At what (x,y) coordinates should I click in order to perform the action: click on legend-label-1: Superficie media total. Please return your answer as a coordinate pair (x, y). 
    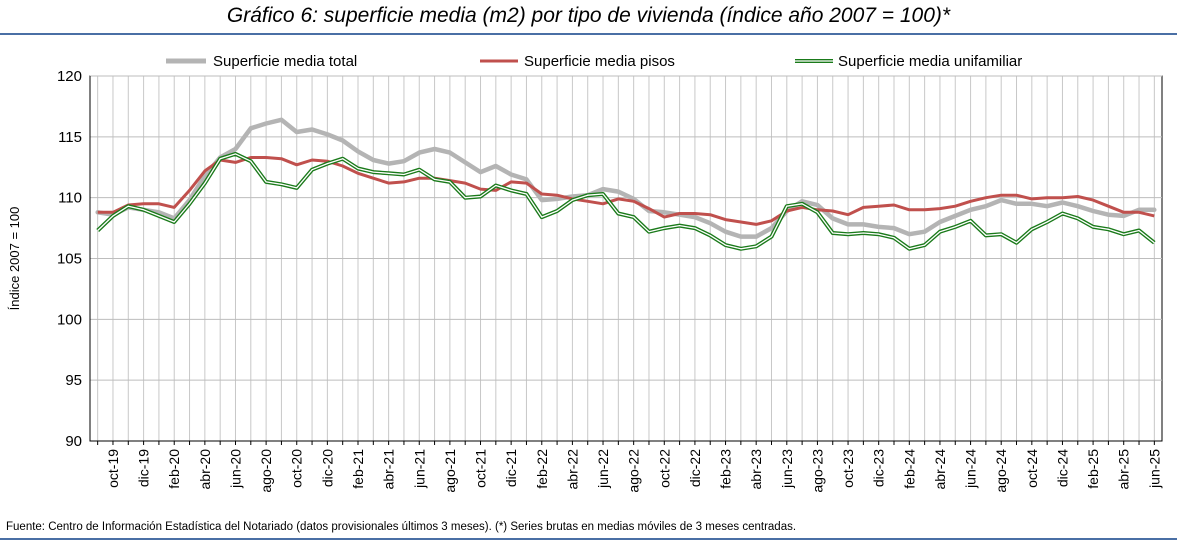
    Looking at the image, I should click on (285, 61).